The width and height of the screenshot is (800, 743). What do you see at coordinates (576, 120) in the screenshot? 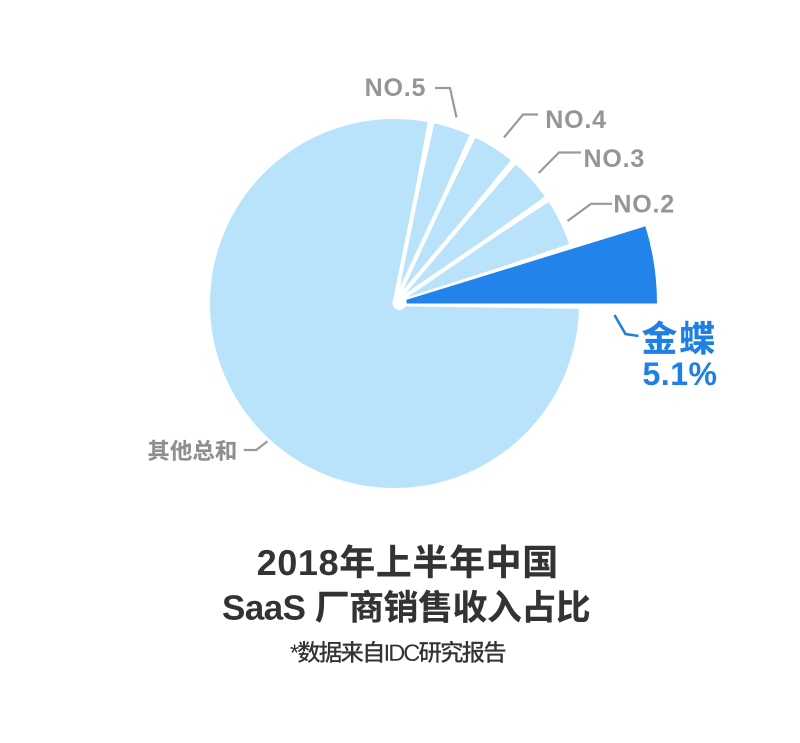
I see `svg-text: NO.4` at bounding box center [576, 120].